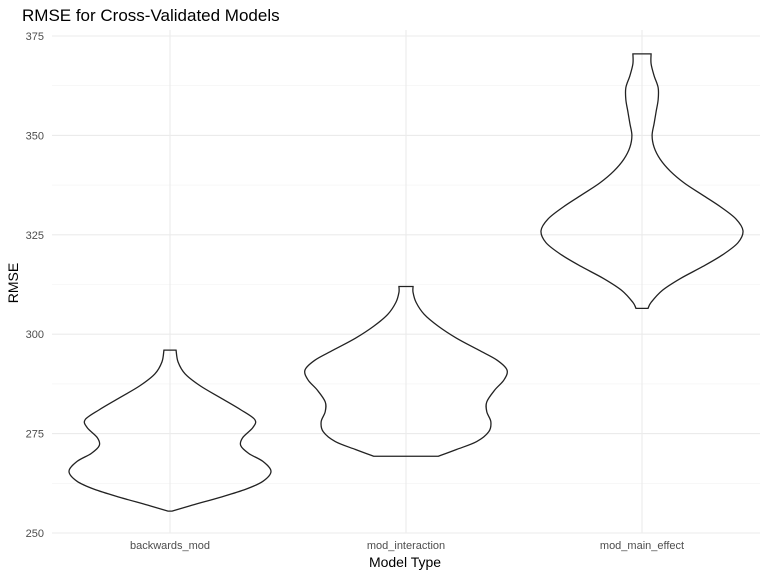 This screenshot has height=576, width=768. Describe the element at coordinates (406, 371) in the screenshot. I see `violin-mod-interaction` at that location.